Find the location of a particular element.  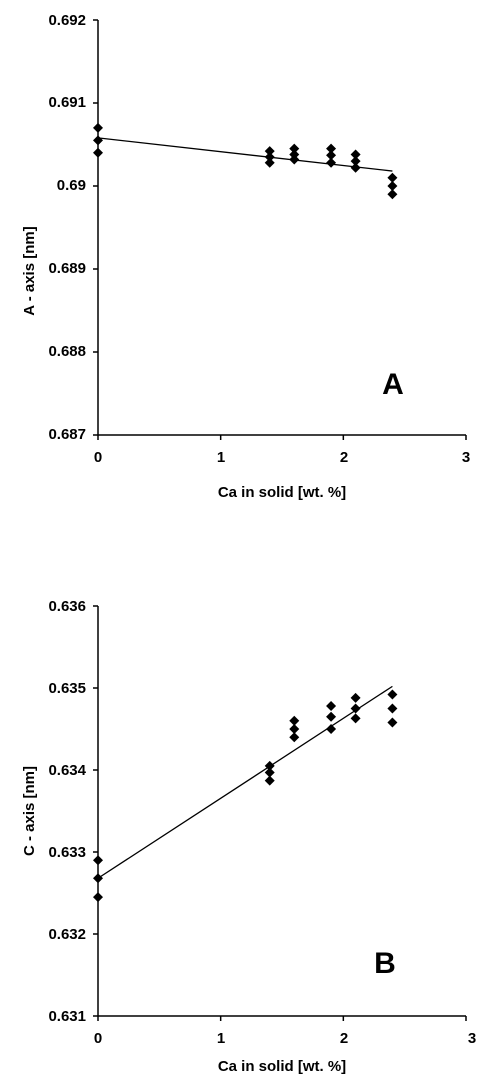

y-tick-label: 0.692 is located at coordinates (67, 20).